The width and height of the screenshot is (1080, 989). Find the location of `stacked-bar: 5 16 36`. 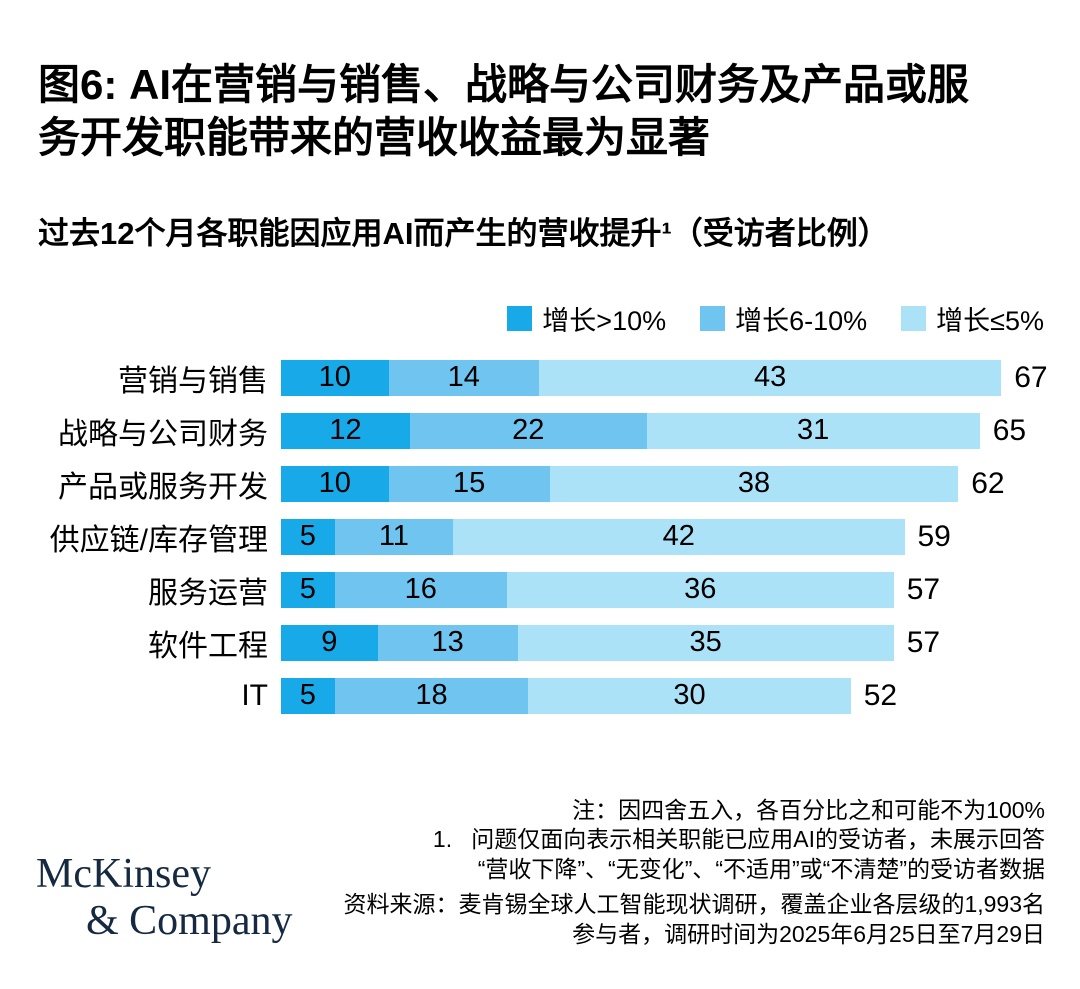

stacked-bar: 5 16 36 is located at coordinates (587, 589).